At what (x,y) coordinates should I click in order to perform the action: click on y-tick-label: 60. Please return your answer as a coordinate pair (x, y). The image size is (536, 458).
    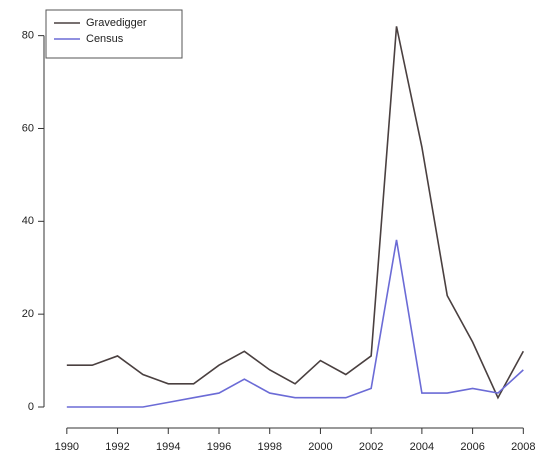
    Looking at the image, I should click on (28, 128).